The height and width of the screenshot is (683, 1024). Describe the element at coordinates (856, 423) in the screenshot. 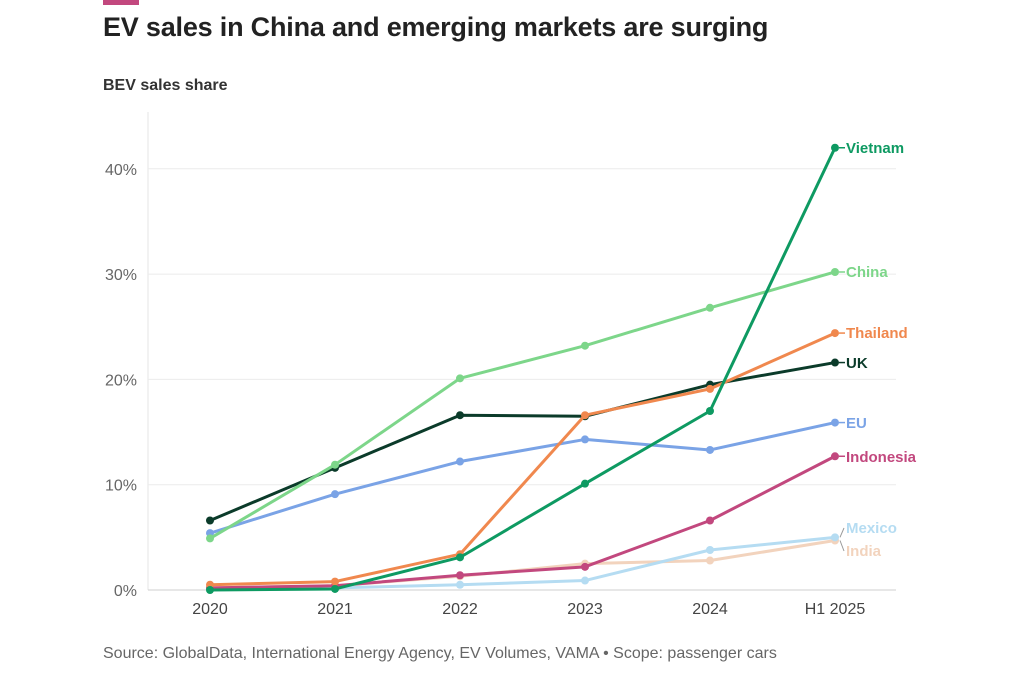

I see `series-label: EU` at that location.